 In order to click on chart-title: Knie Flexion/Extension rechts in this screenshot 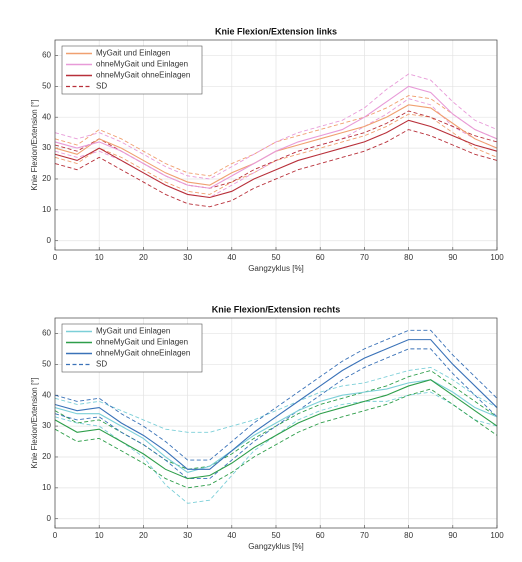, I will do `click(276, 309)`.